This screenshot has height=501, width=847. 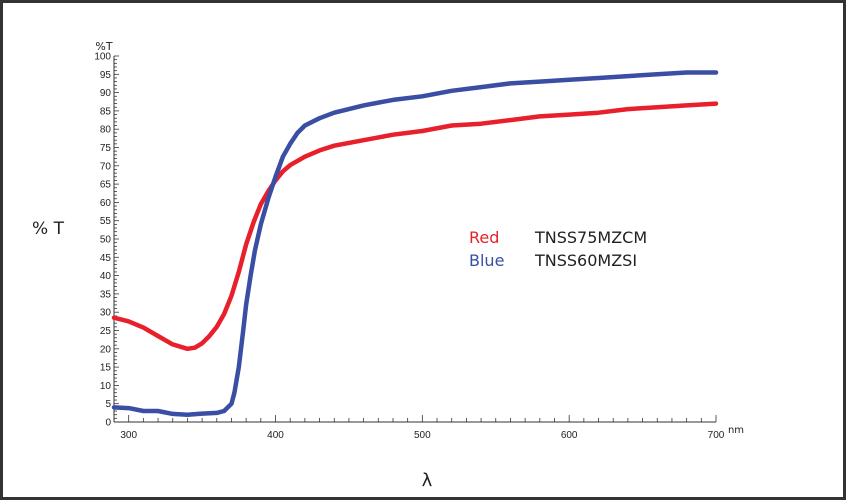 I want to click on legend-series-blue-name: Blue, so click(x=486, y=260).